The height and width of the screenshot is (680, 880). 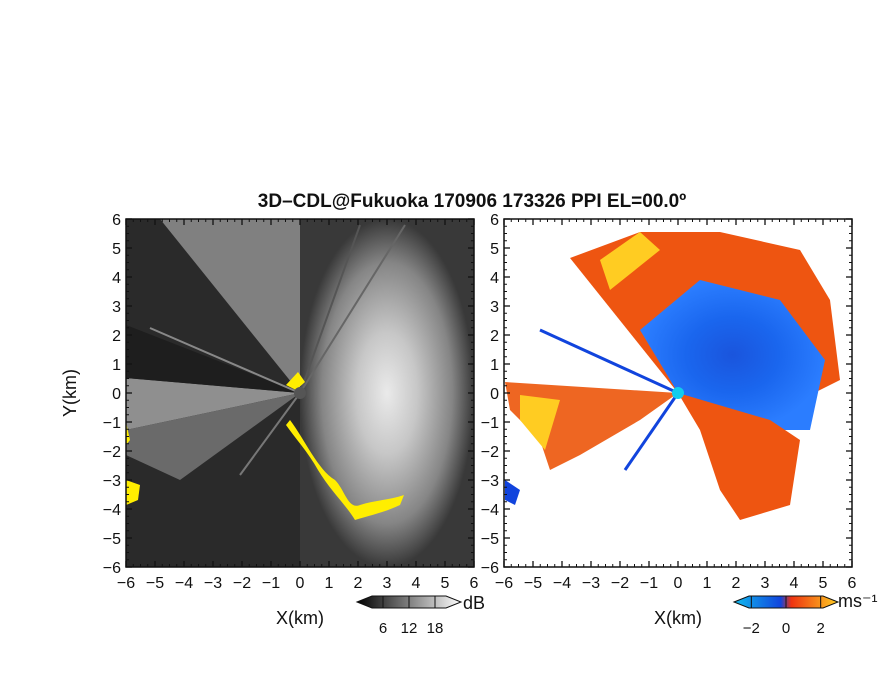 What do you see at coordinates (213, 436) in the screenshot?
I see `reflectivity-southwest-beam` at bounding box center [213, 436].